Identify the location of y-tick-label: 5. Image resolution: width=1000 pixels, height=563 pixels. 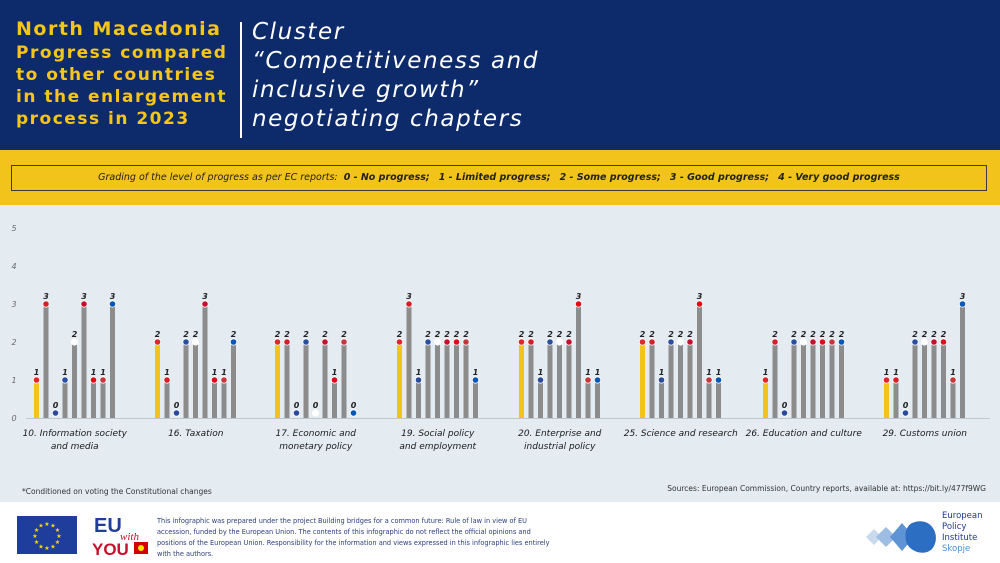
(13, 228).